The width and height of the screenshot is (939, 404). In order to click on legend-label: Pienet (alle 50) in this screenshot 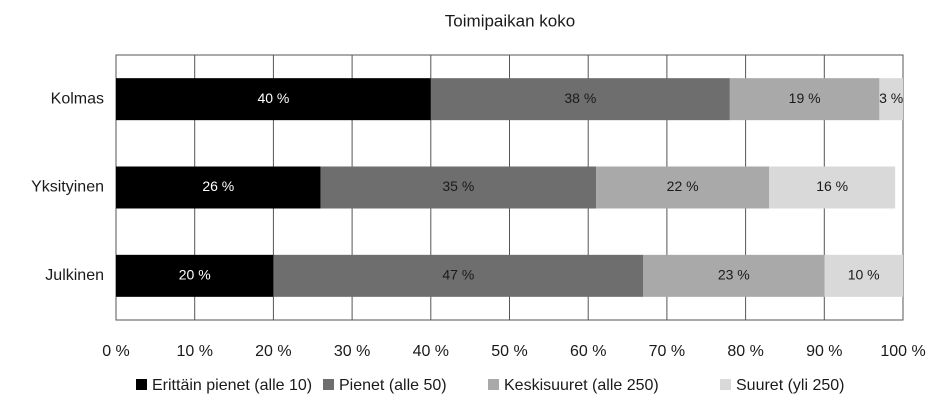, I will do `click(393, 385)`.